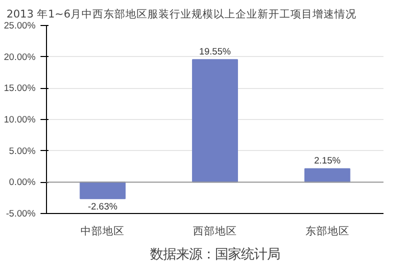  Describe the element at coordinates (215, 254) in the screenshot. I see `source-note: 数据来源：国家统计局` at that location.